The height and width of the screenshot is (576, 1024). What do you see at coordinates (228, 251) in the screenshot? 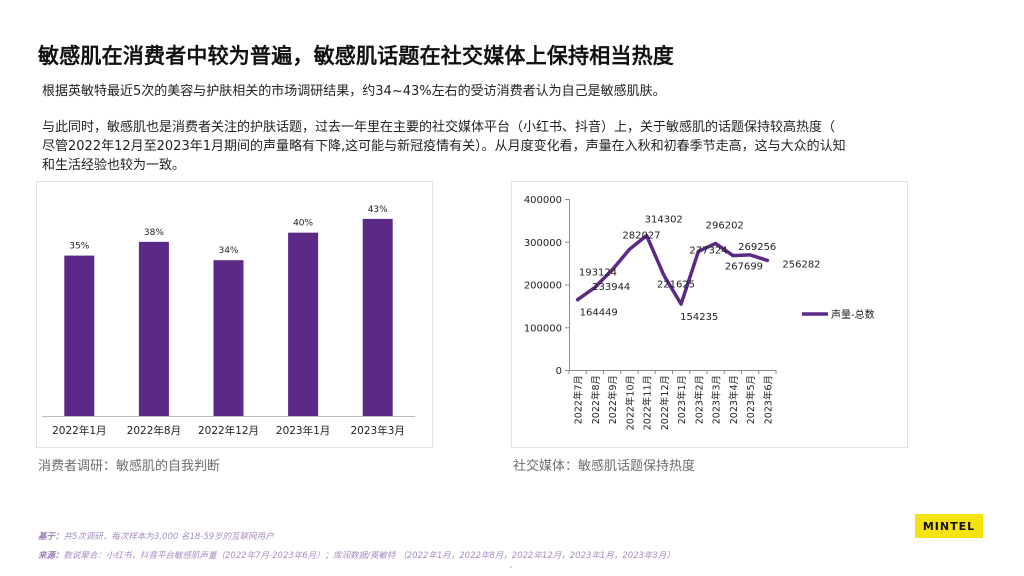
I see `bar-value-label: 34%` at bounding box center [228, 251].